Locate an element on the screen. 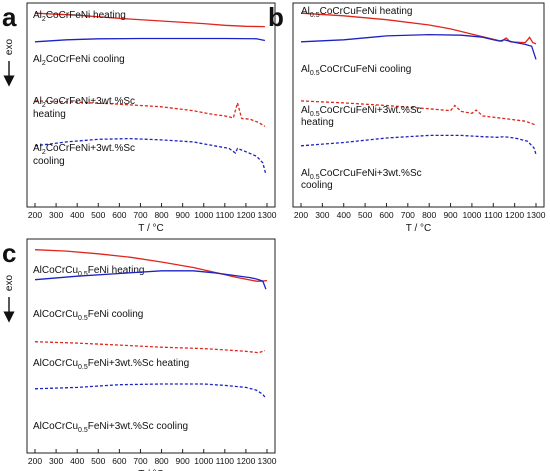  panel-label: b is located at coordinates (276, 17).